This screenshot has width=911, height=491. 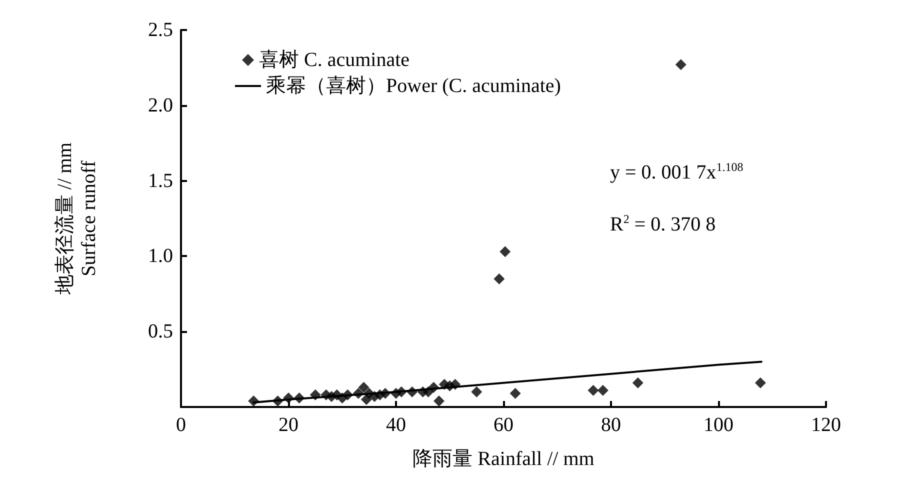 I want to click on x-tick-label: 80, so click(x=611, y=425).